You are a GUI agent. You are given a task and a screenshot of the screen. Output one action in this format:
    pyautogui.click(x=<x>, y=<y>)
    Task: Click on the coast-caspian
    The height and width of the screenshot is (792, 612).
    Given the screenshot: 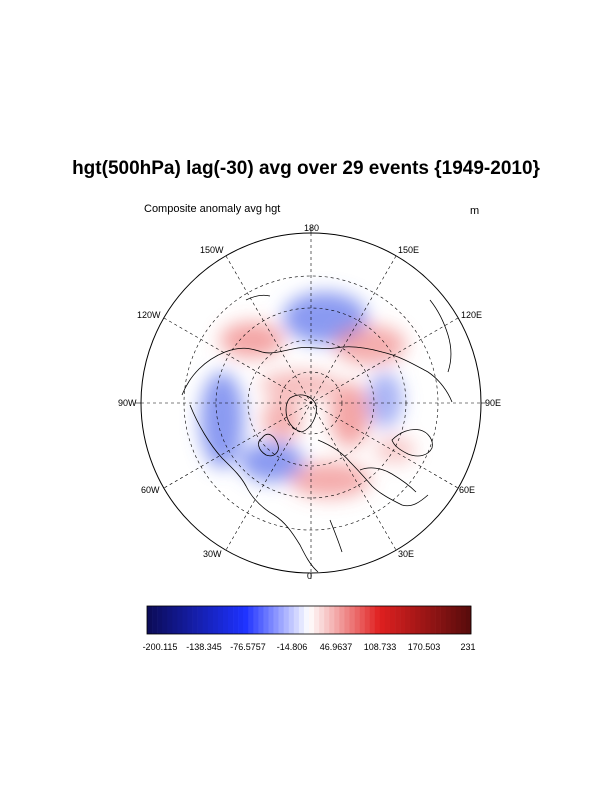 What is the action you would take?
    pyautogui.click(x=412, y=443)
    